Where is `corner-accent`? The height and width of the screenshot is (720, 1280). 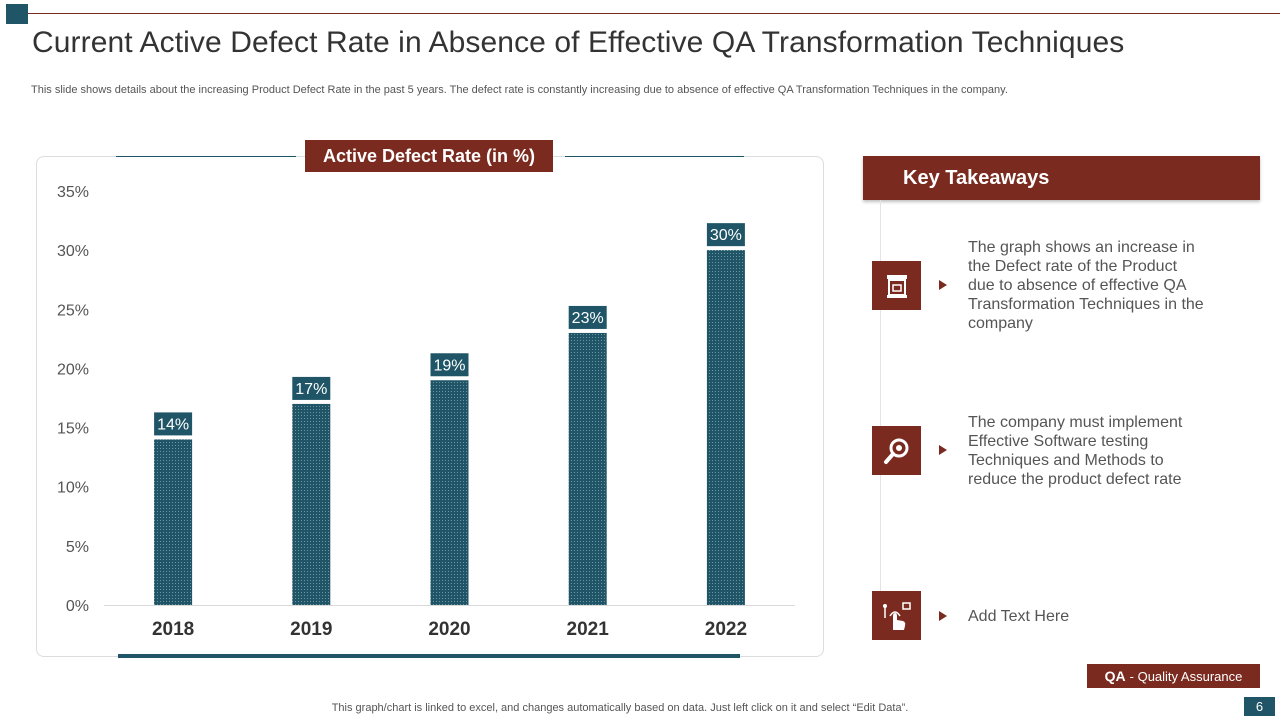 corner-accent is located at coordinates (17, 14).